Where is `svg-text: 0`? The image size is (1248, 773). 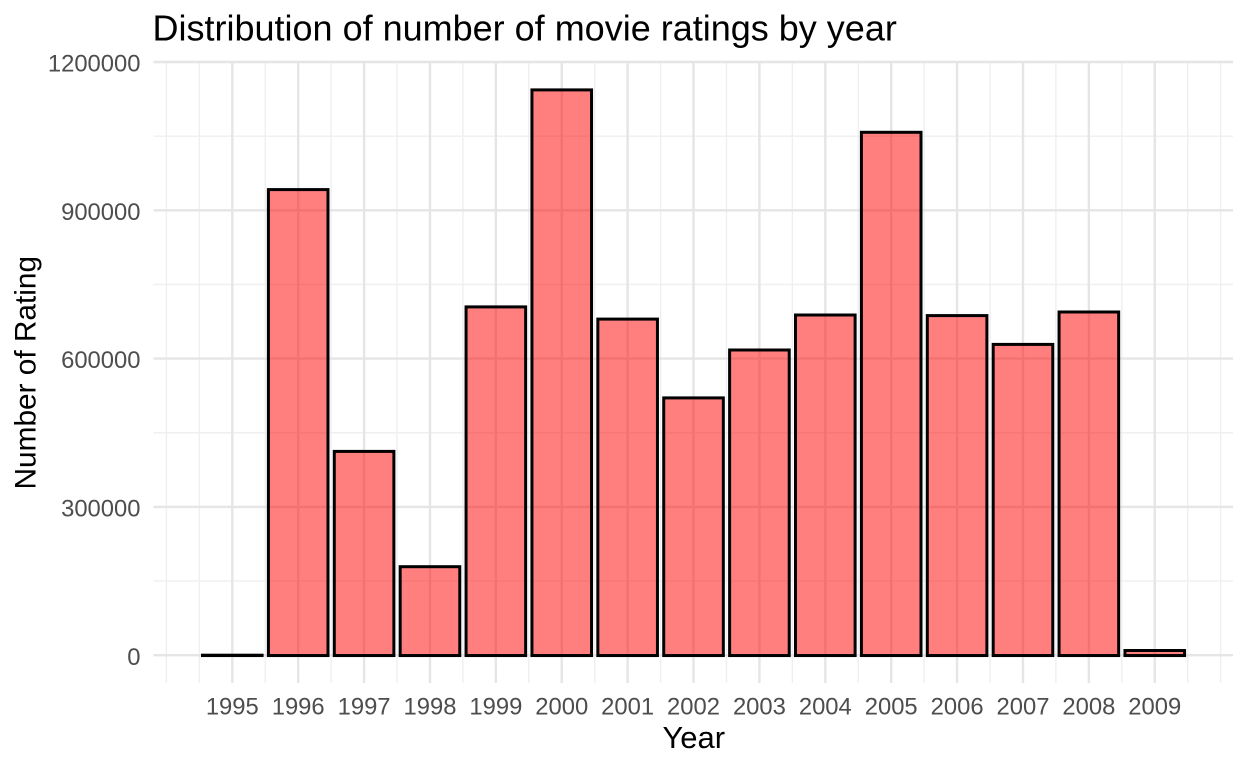 svg-text: 0 is located at coordinates (133, 657).